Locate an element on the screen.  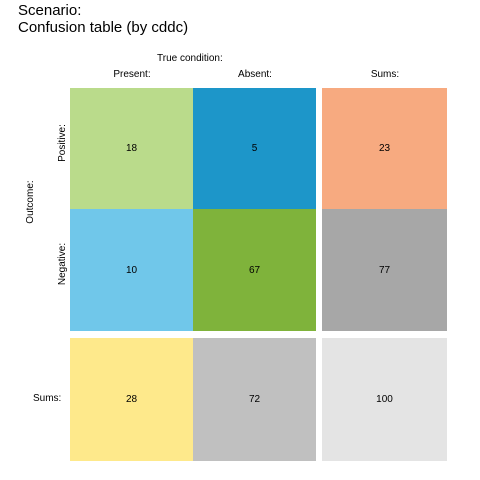
table-title: Confusion table (by cddc) is located at coordinates (103, 27).